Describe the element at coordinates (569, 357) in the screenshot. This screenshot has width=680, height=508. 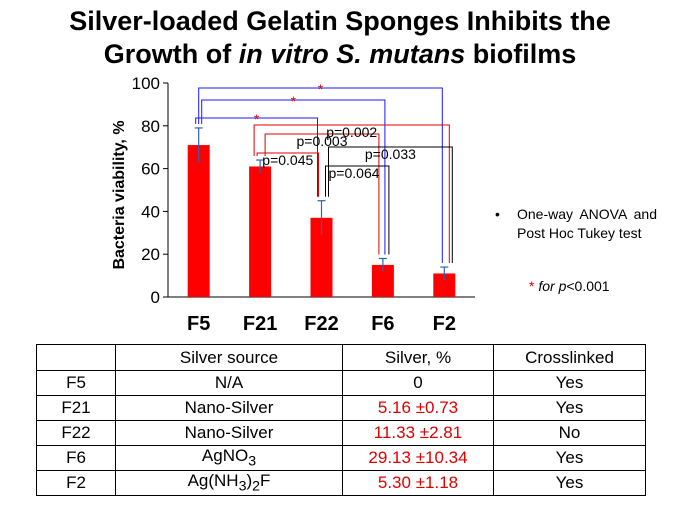
I see `table-header-cell: Crosslinked` at that location.